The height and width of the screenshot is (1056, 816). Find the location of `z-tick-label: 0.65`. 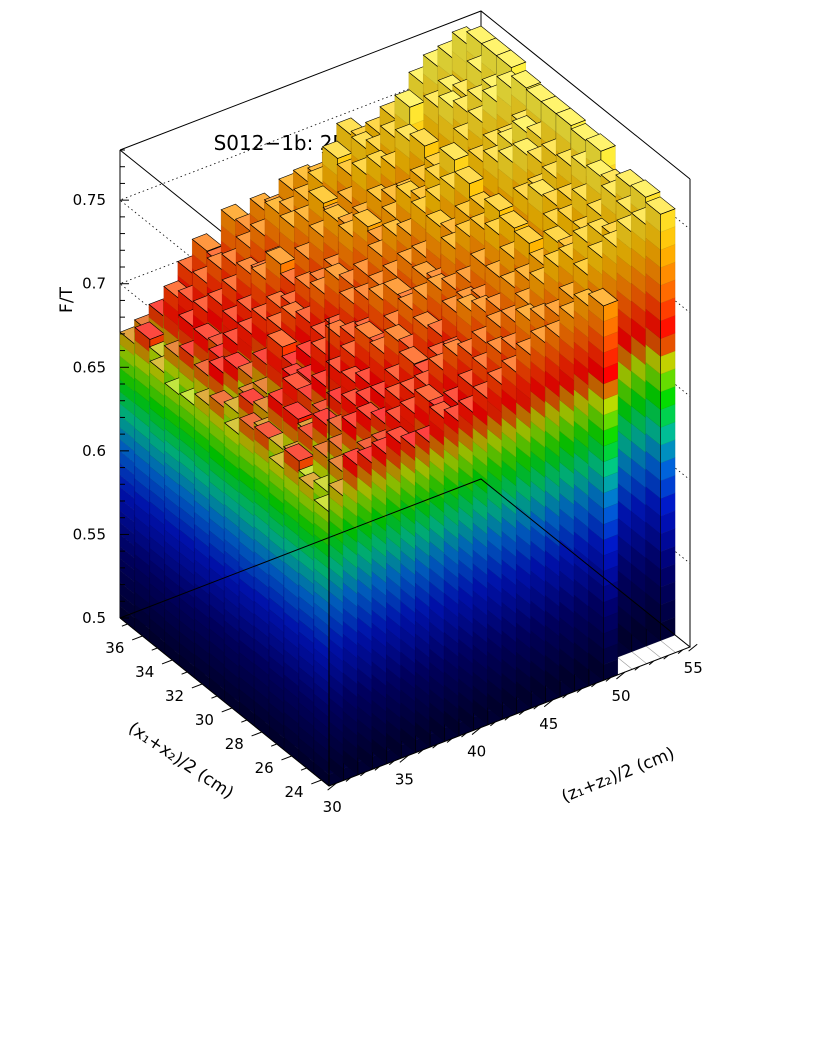

z-tick-label: 0.65 is located at coordinates (89, 367).